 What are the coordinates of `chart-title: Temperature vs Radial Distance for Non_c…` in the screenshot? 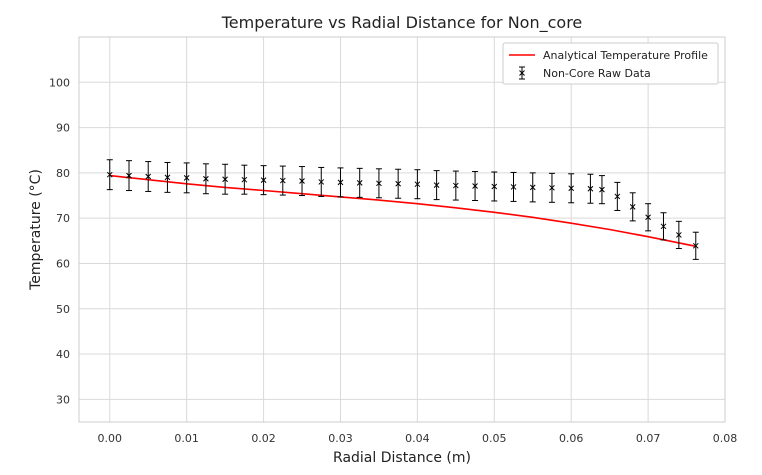 It's located at (402, 23).